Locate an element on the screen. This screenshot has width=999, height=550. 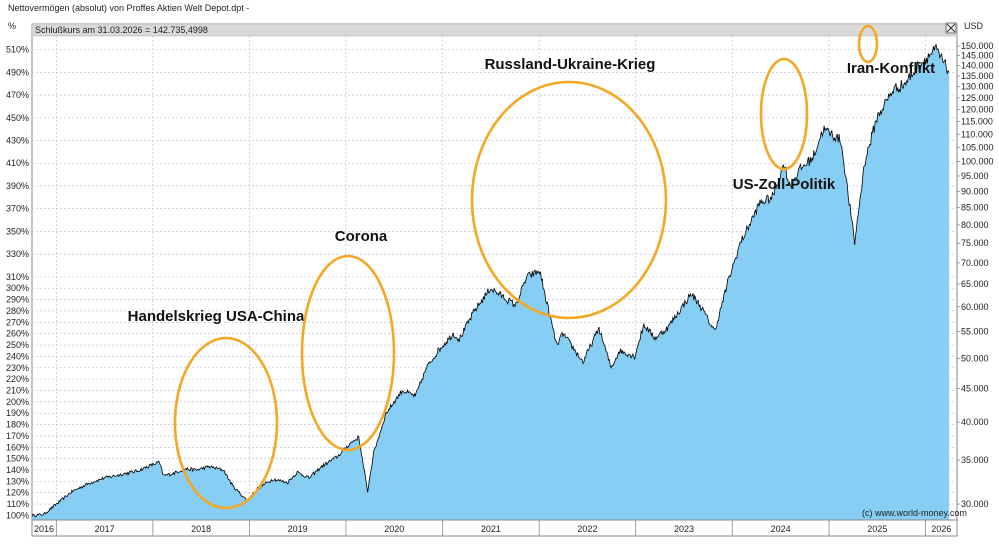
copyright-label: (c) www.world-money.com is located at coordinates (914, 513).